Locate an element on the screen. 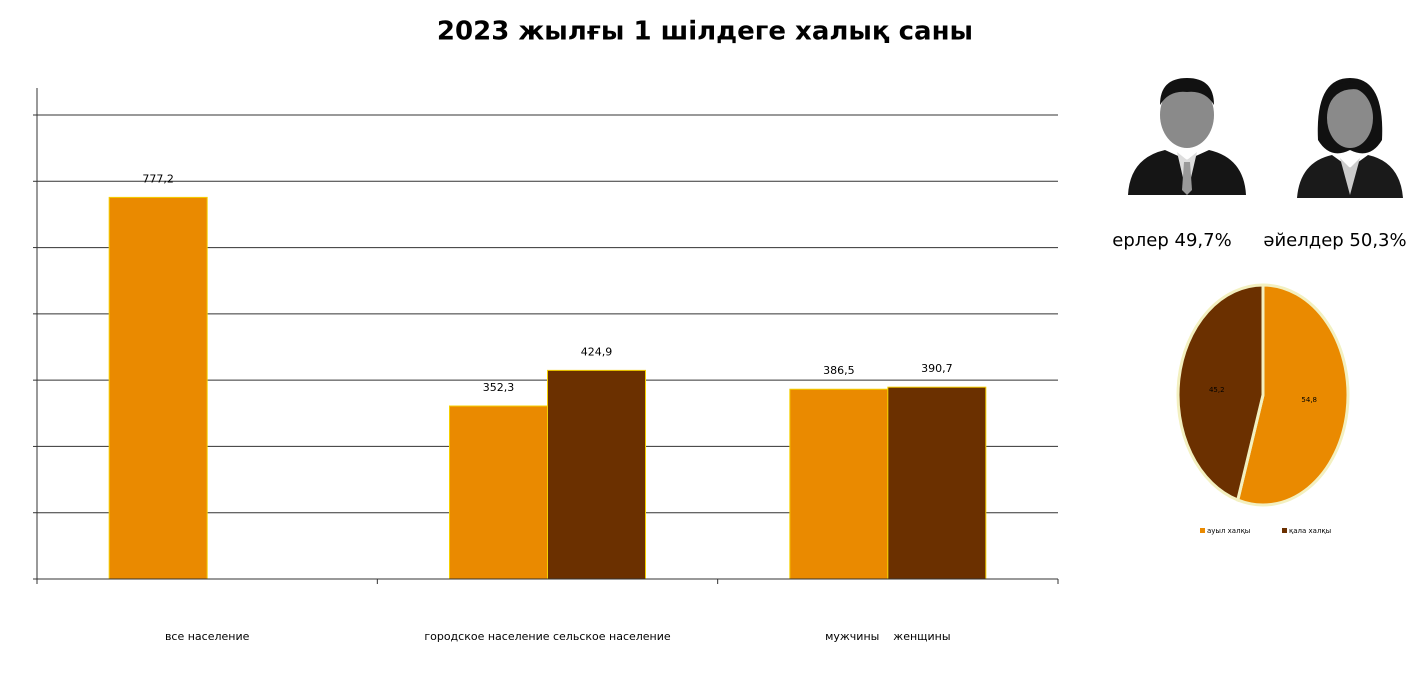 Image resolution: width=1419 pixels, height=683 pixels. legend-label: қала халқы is located at coordinates (1310, 531).